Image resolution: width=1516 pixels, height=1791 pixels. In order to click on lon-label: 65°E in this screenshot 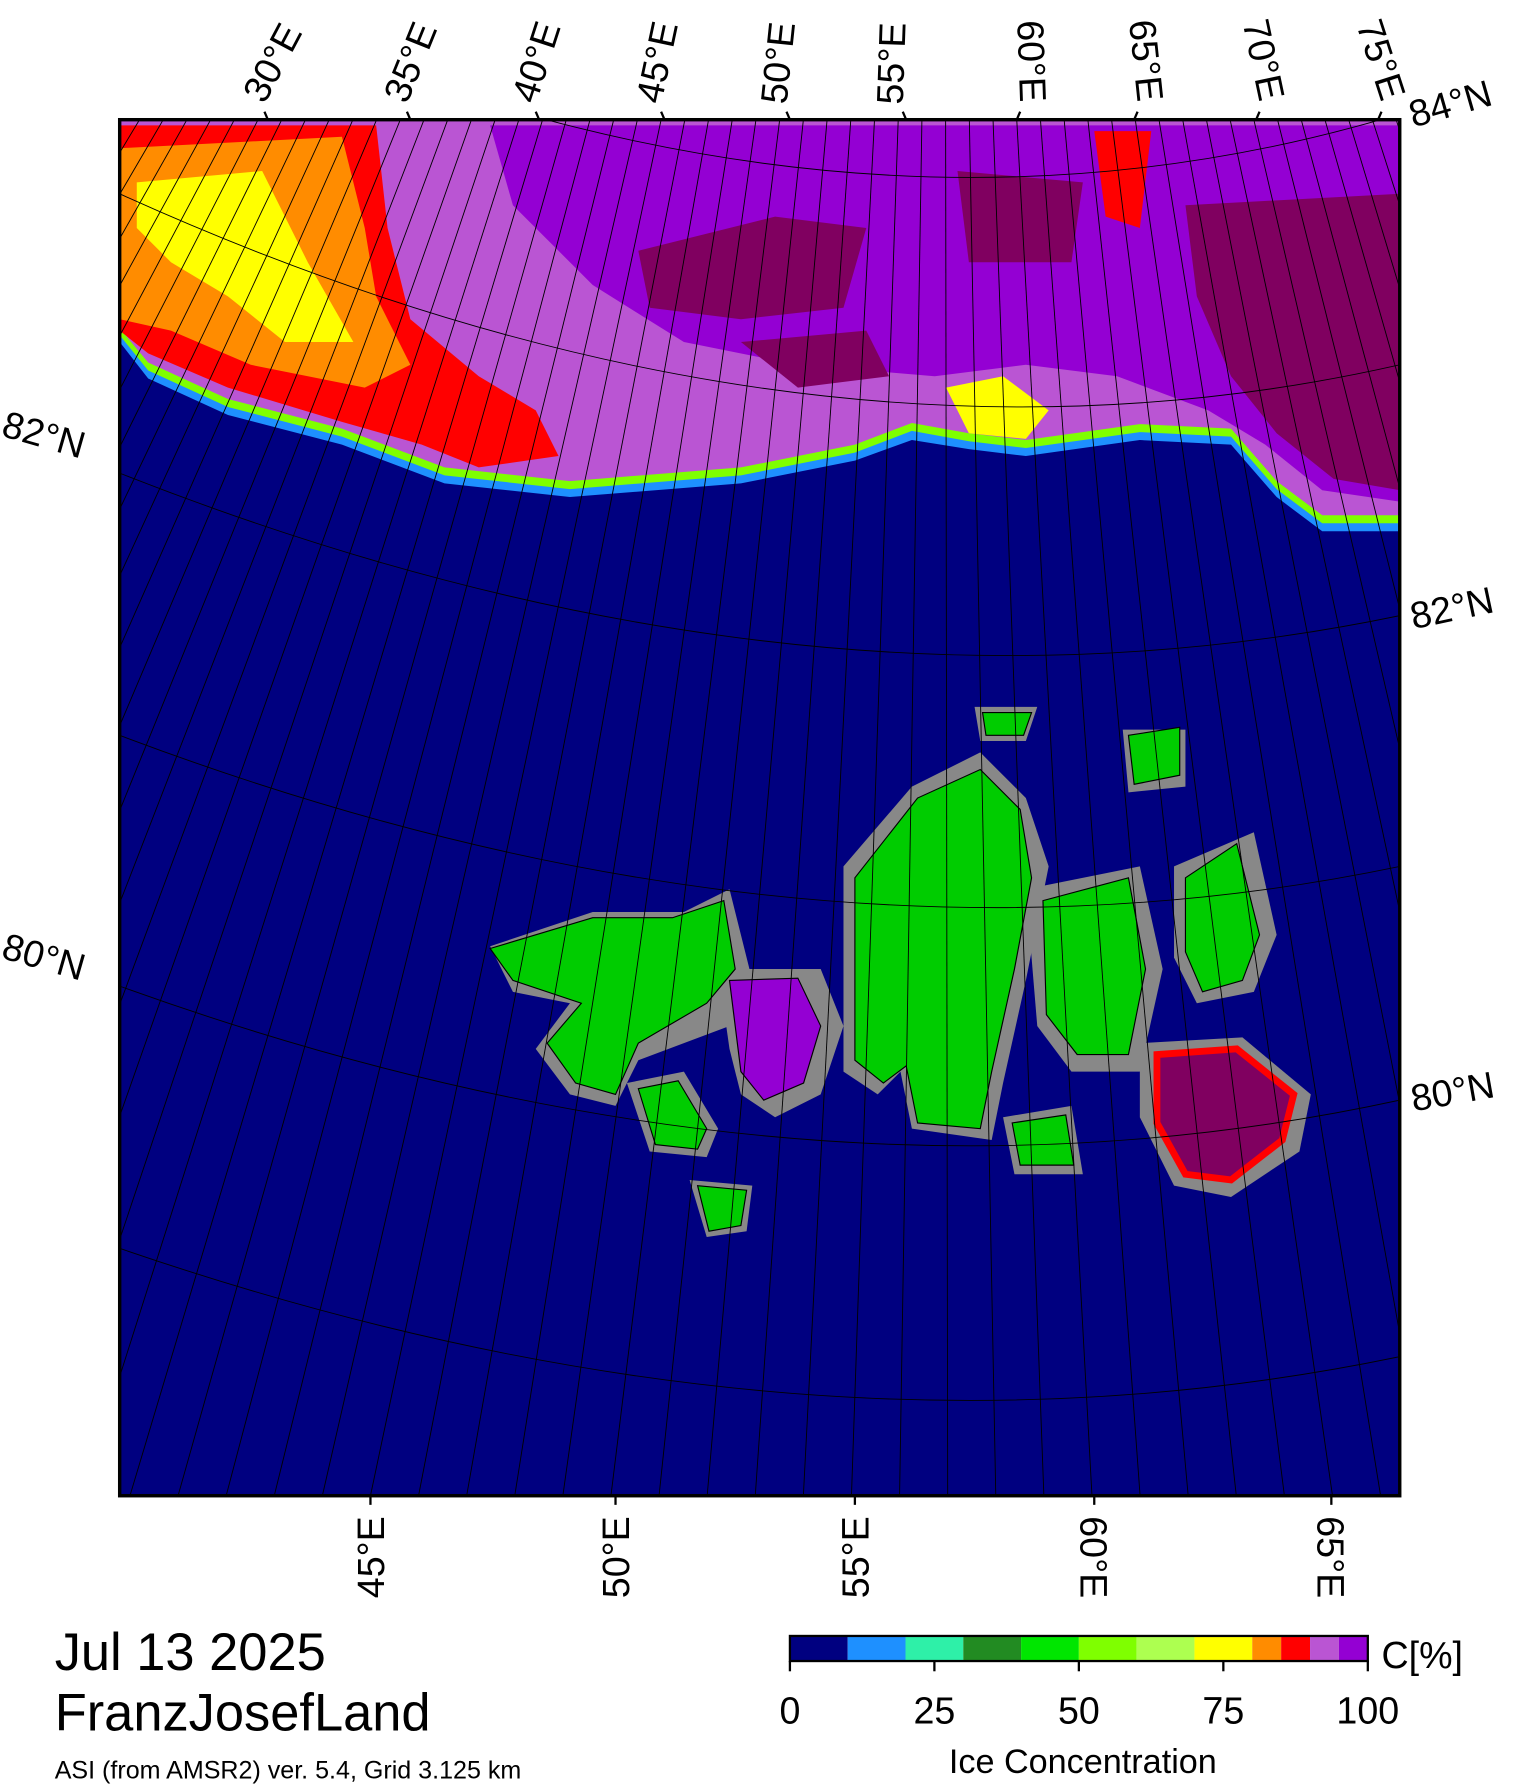, I will do `click(1331, 1557)`.